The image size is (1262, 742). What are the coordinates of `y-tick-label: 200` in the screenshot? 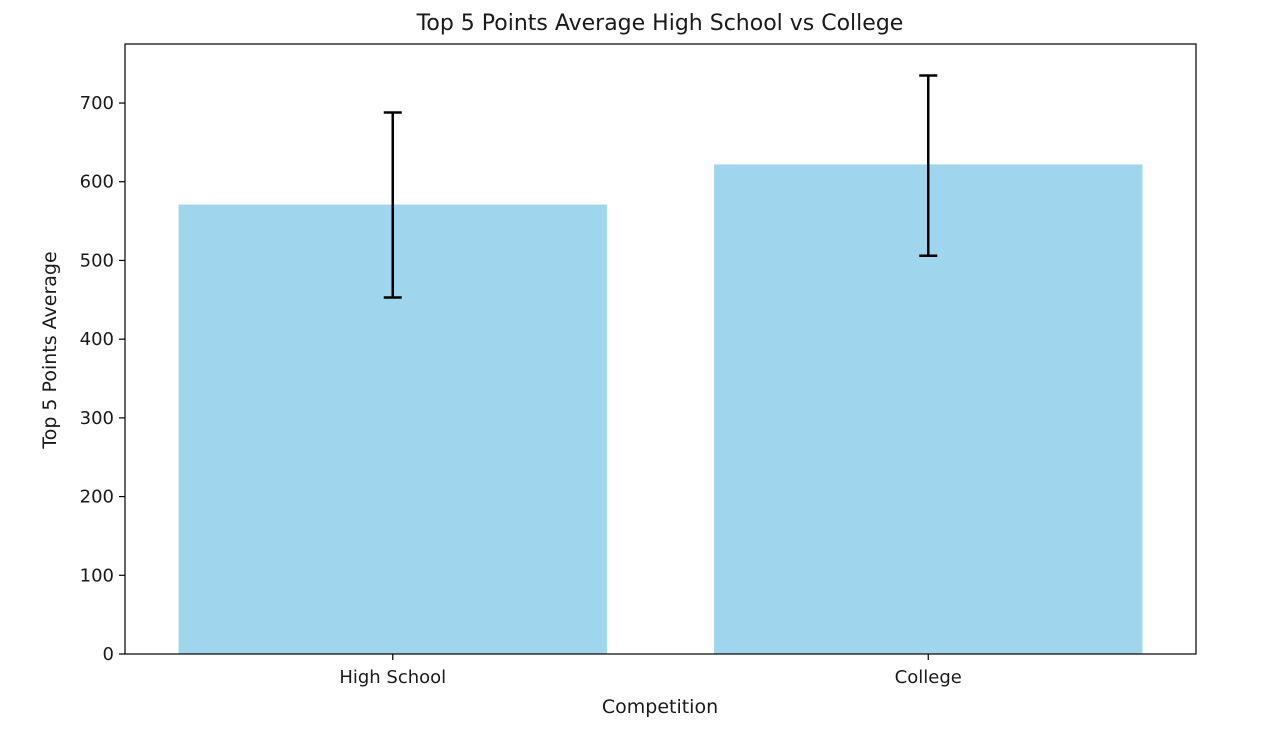 It's located at (97, 497).